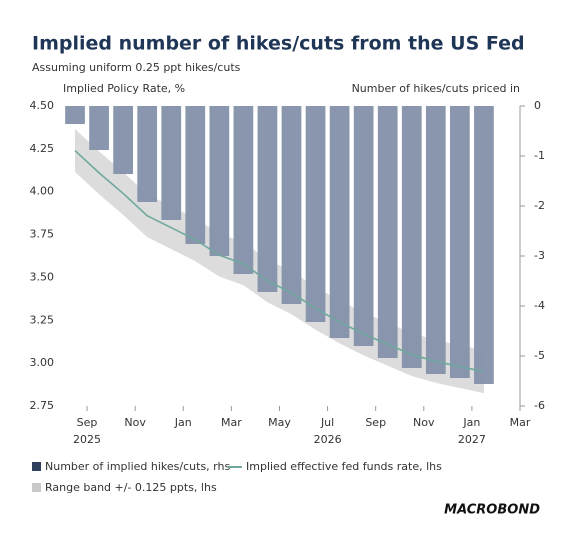  I want to click on y-tick-label: 4.00, so click(42, 191).